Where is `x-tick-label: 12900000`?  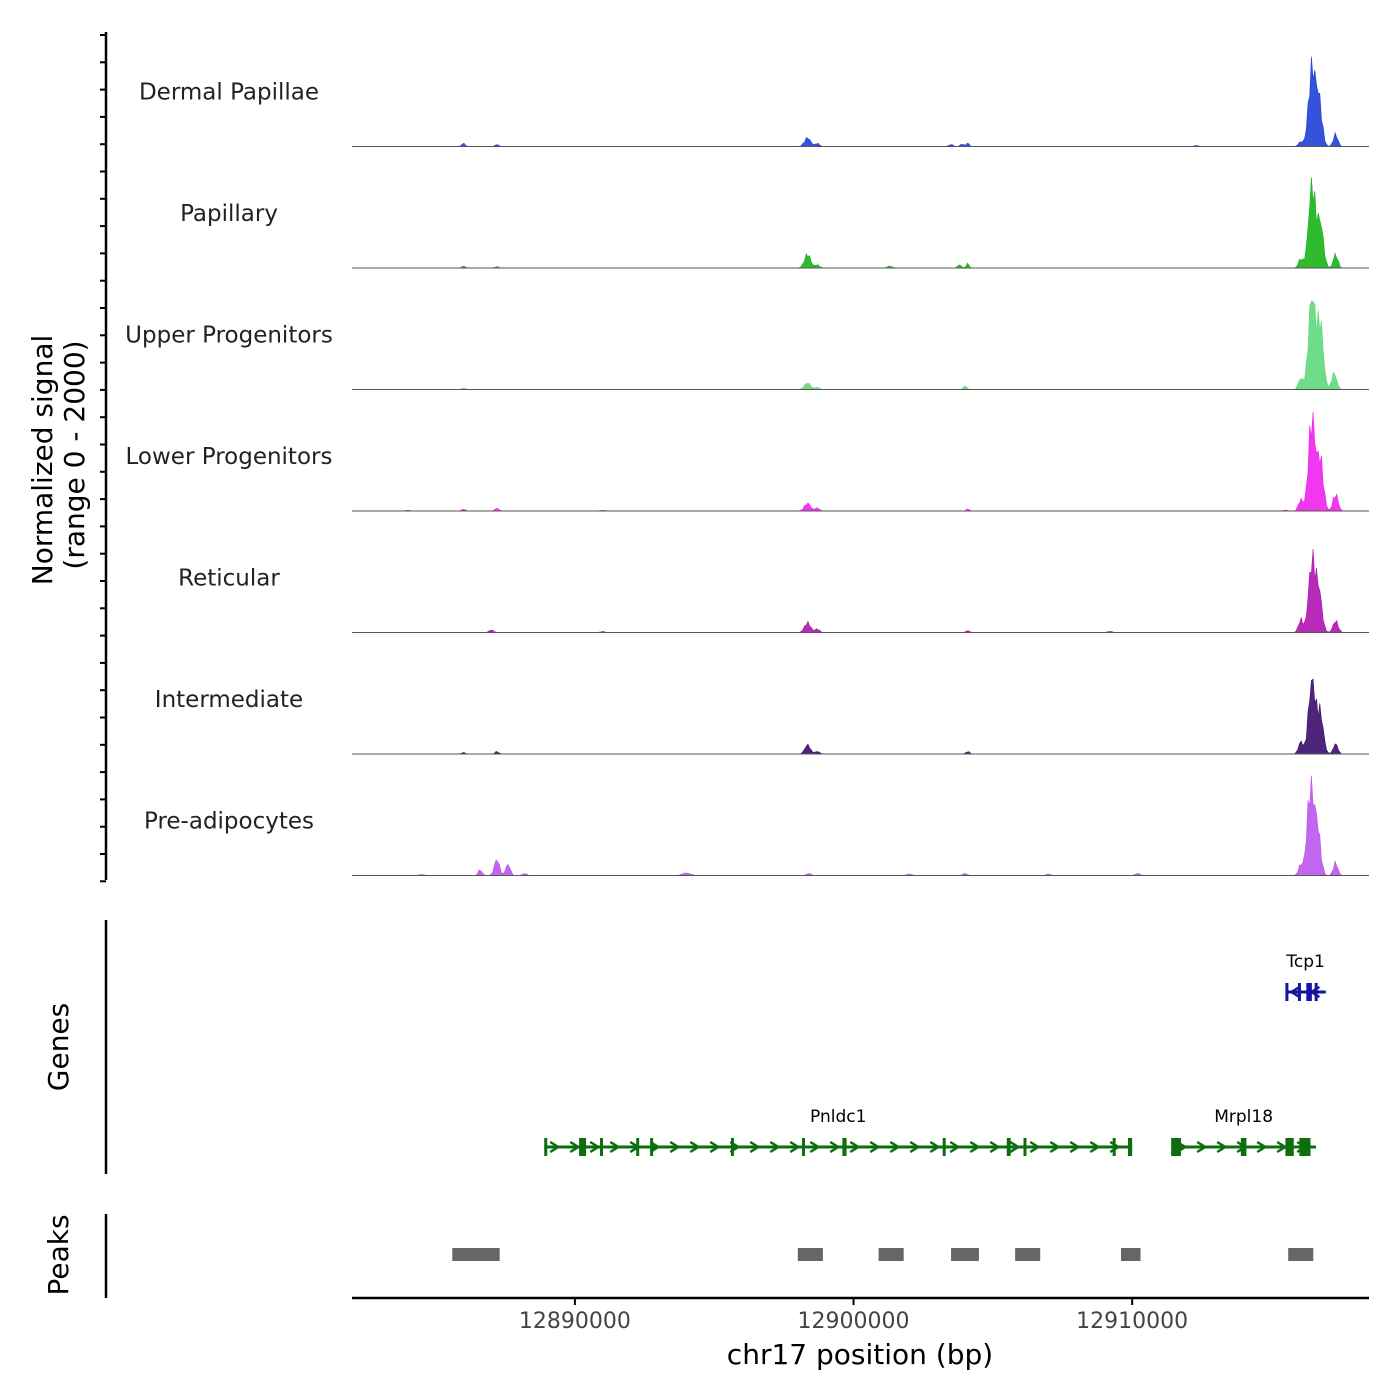 x-tick-label: 12900000 is located at coordinates (854, 1321).